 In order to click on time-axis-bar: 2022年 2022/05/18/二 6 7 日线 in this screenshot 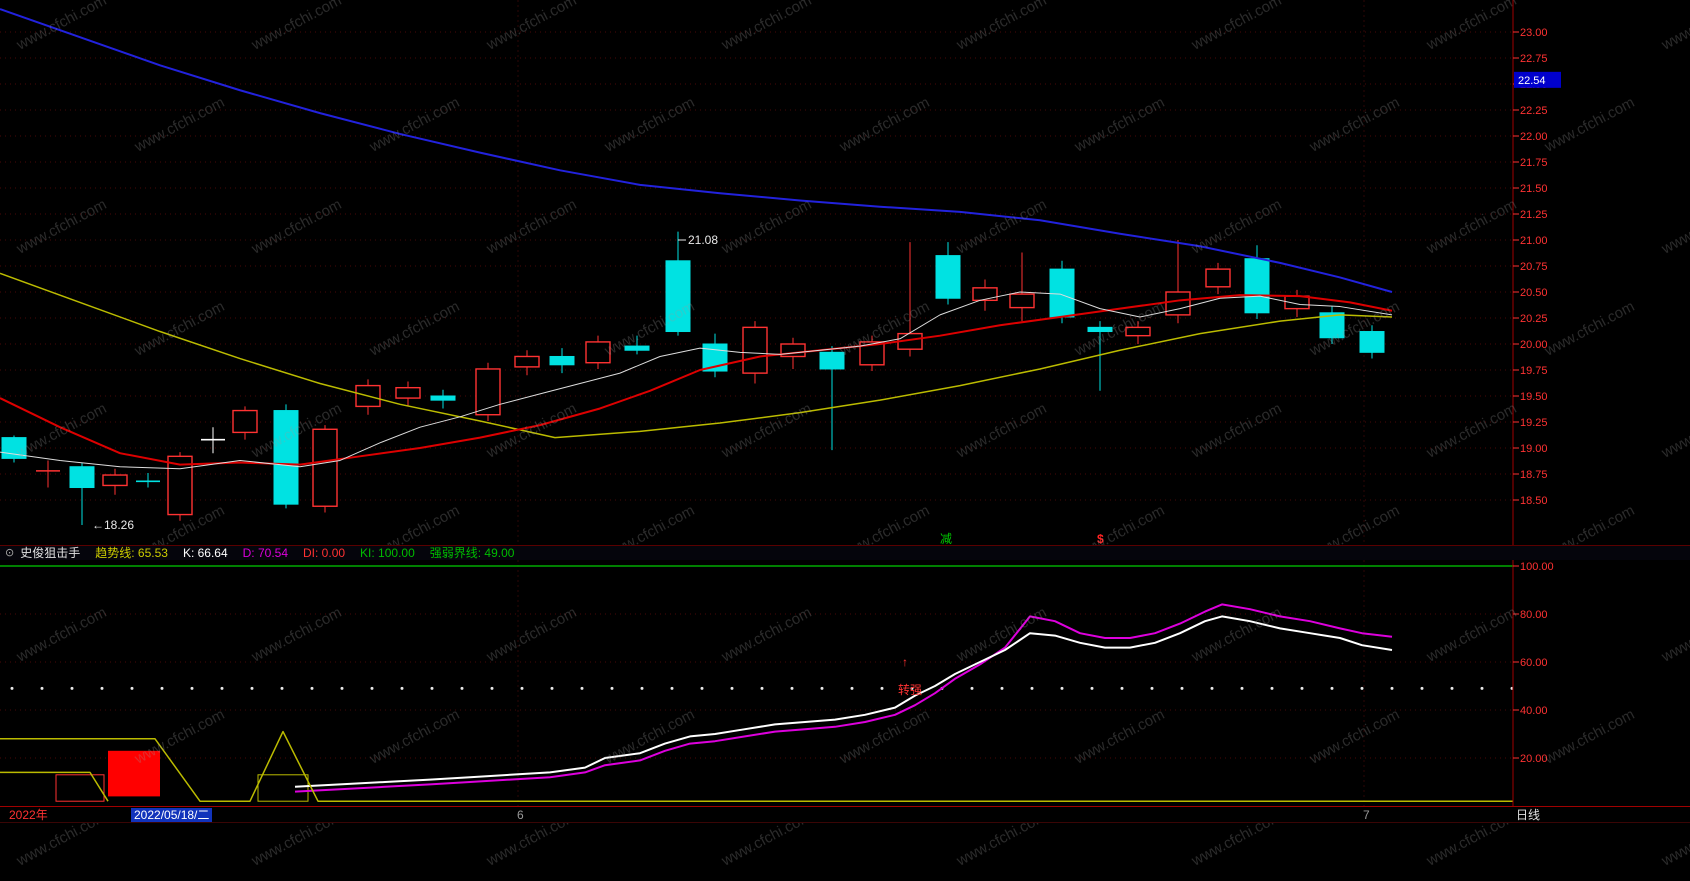, I will do `click(845, 814)`.